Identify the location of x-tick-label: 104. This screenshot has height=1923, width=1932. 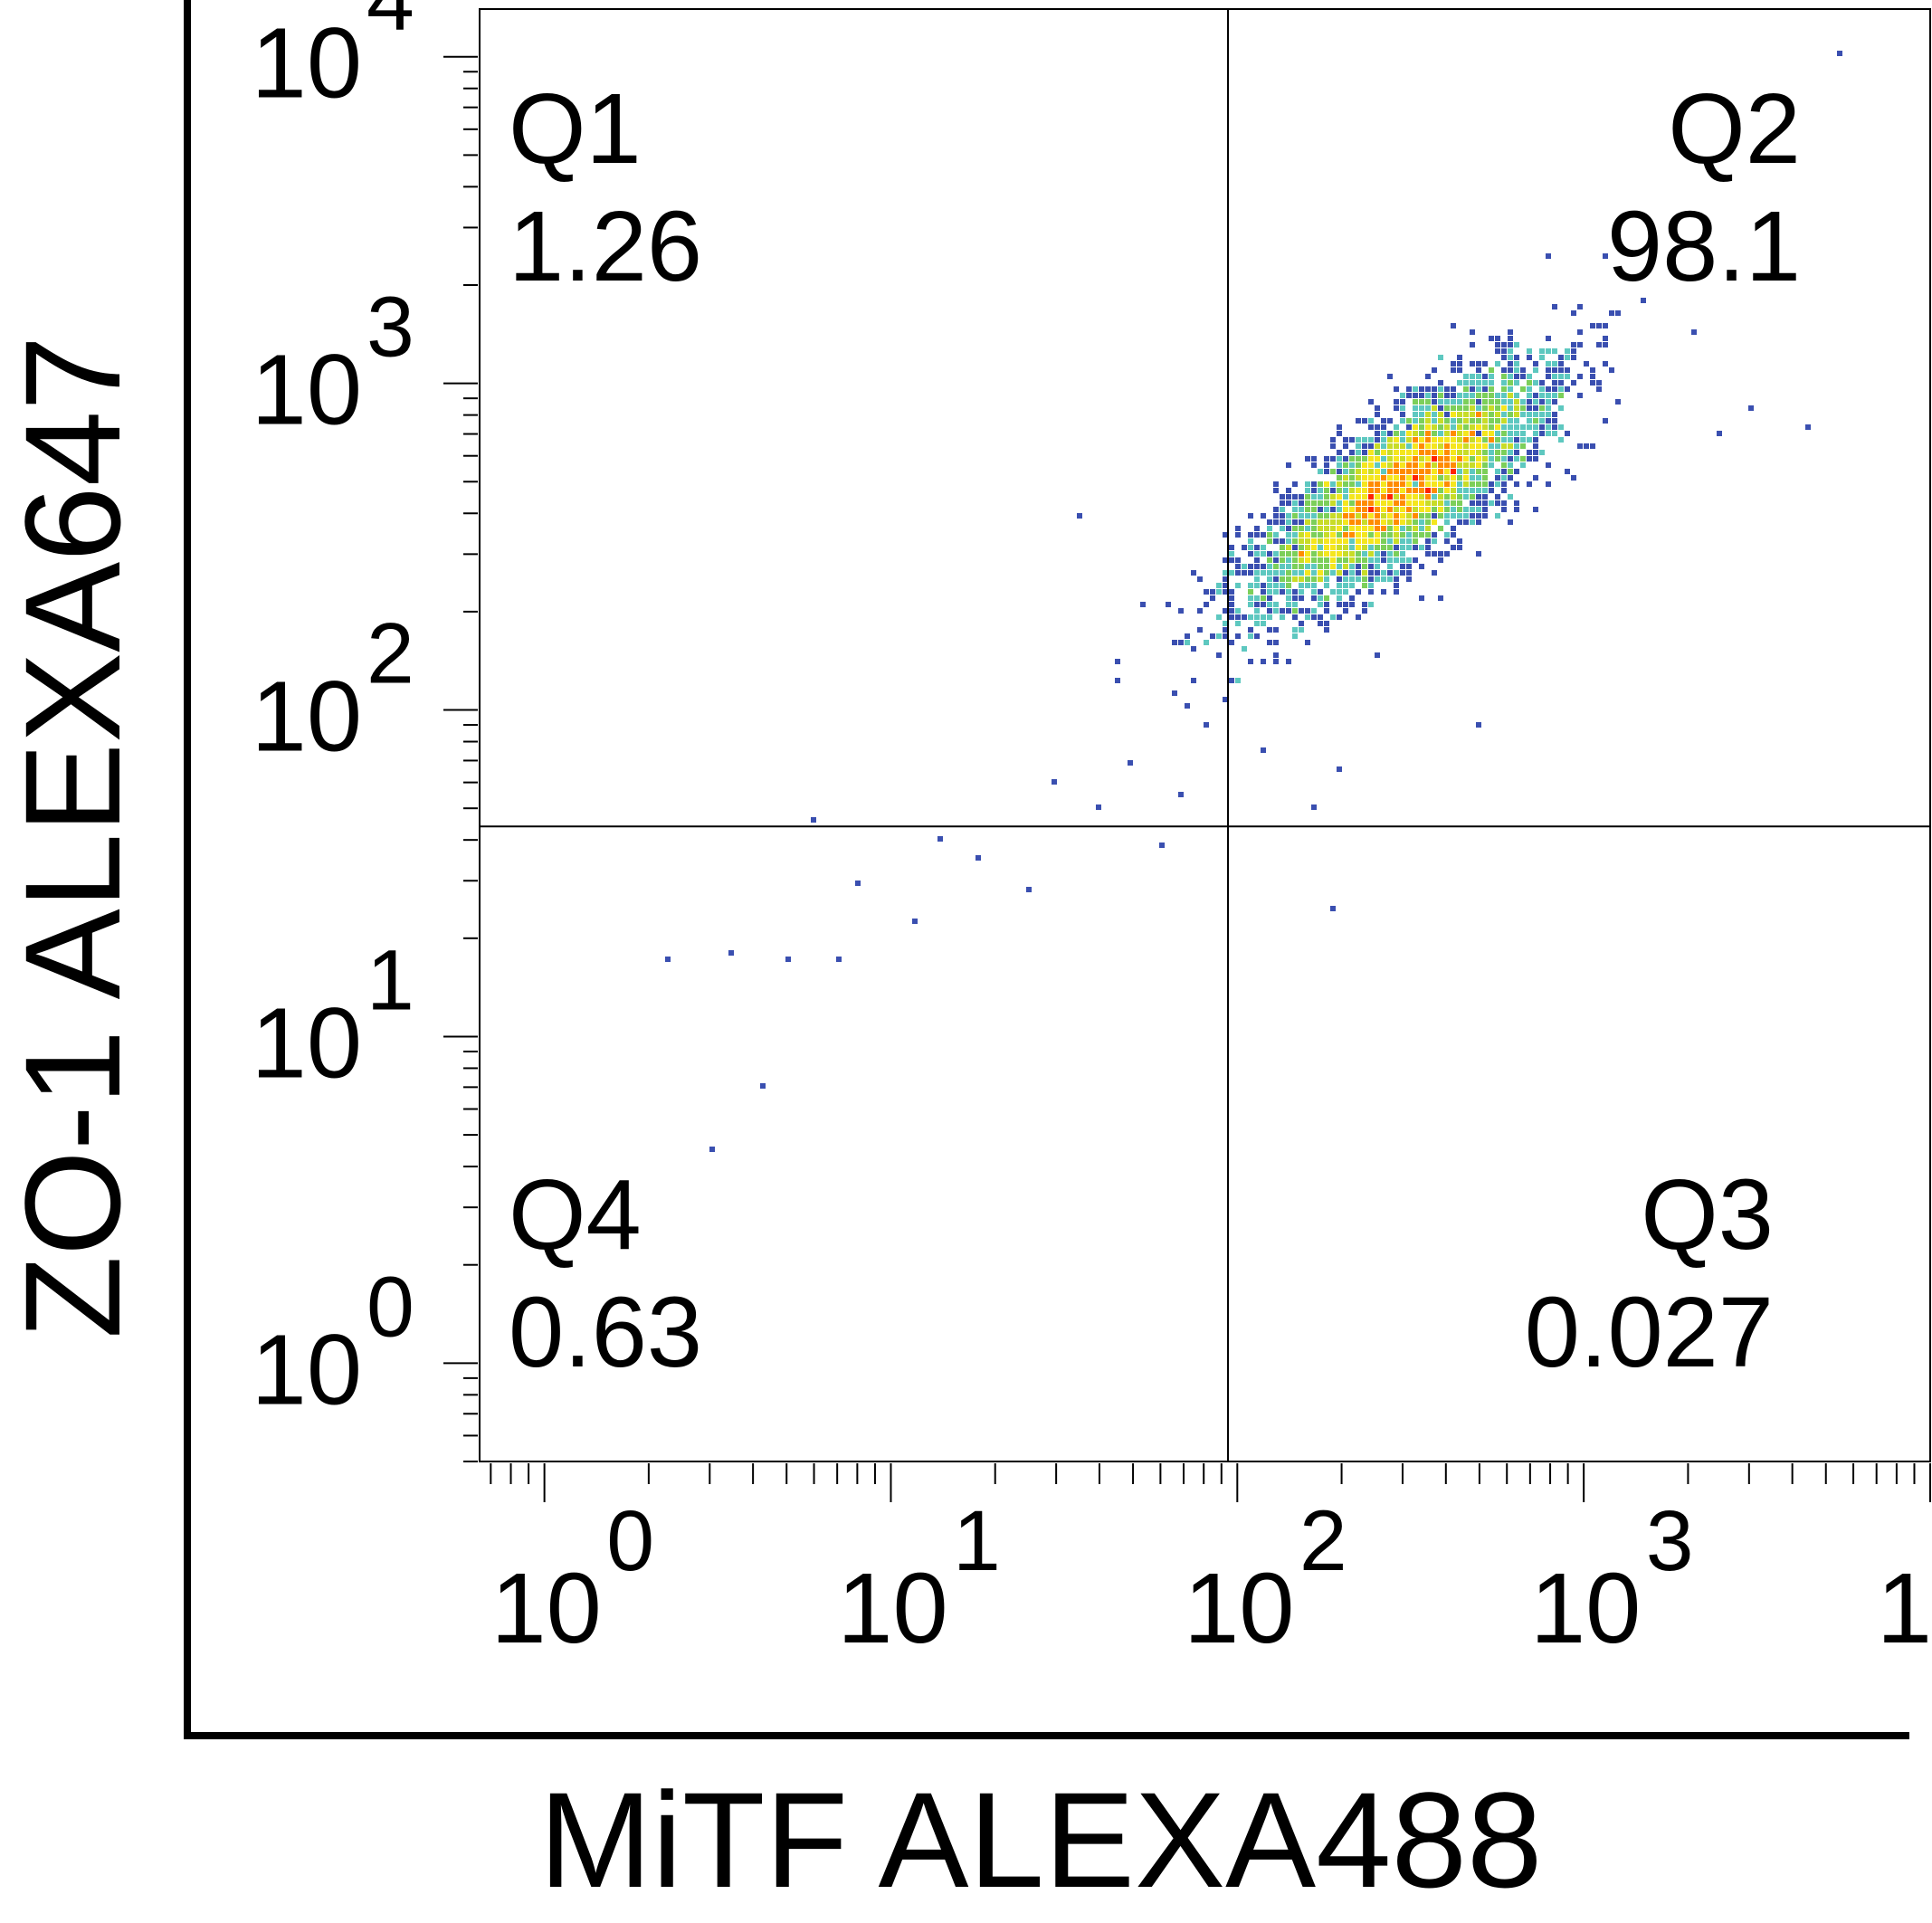
(1904, 1609).